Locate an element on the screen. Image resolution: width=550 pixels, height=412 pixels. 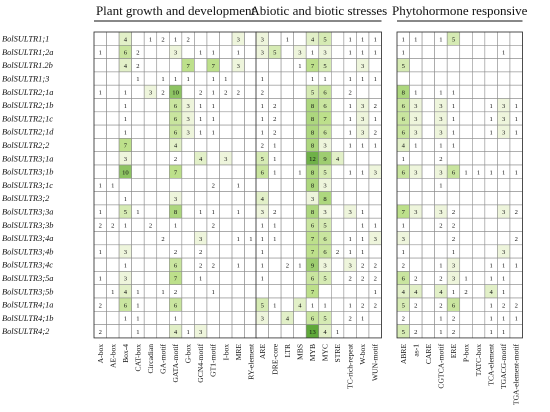
column-label: ARE is located at coordinates (262, 352).